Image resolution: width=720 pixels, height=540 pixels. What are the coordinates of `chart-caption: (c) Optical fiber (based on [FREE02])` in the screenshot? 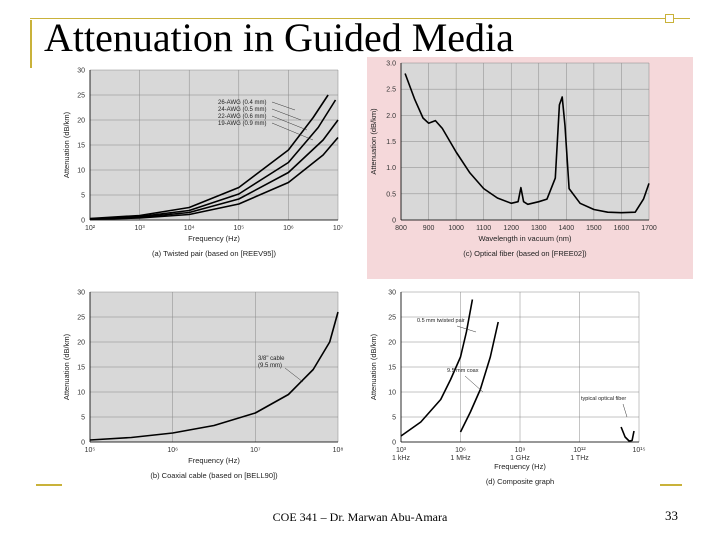 It's located at (525, 253).